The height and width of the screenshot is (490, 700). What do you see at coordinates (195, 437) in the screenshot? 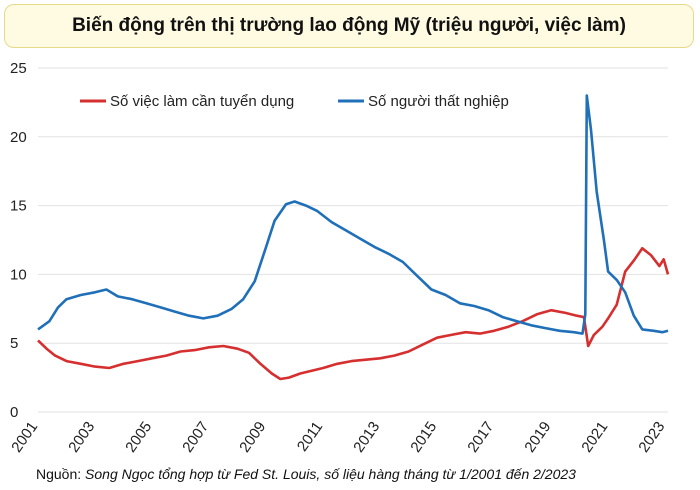
I see `x-tick-label-2007: 2007` at bounding box center [195, 437].